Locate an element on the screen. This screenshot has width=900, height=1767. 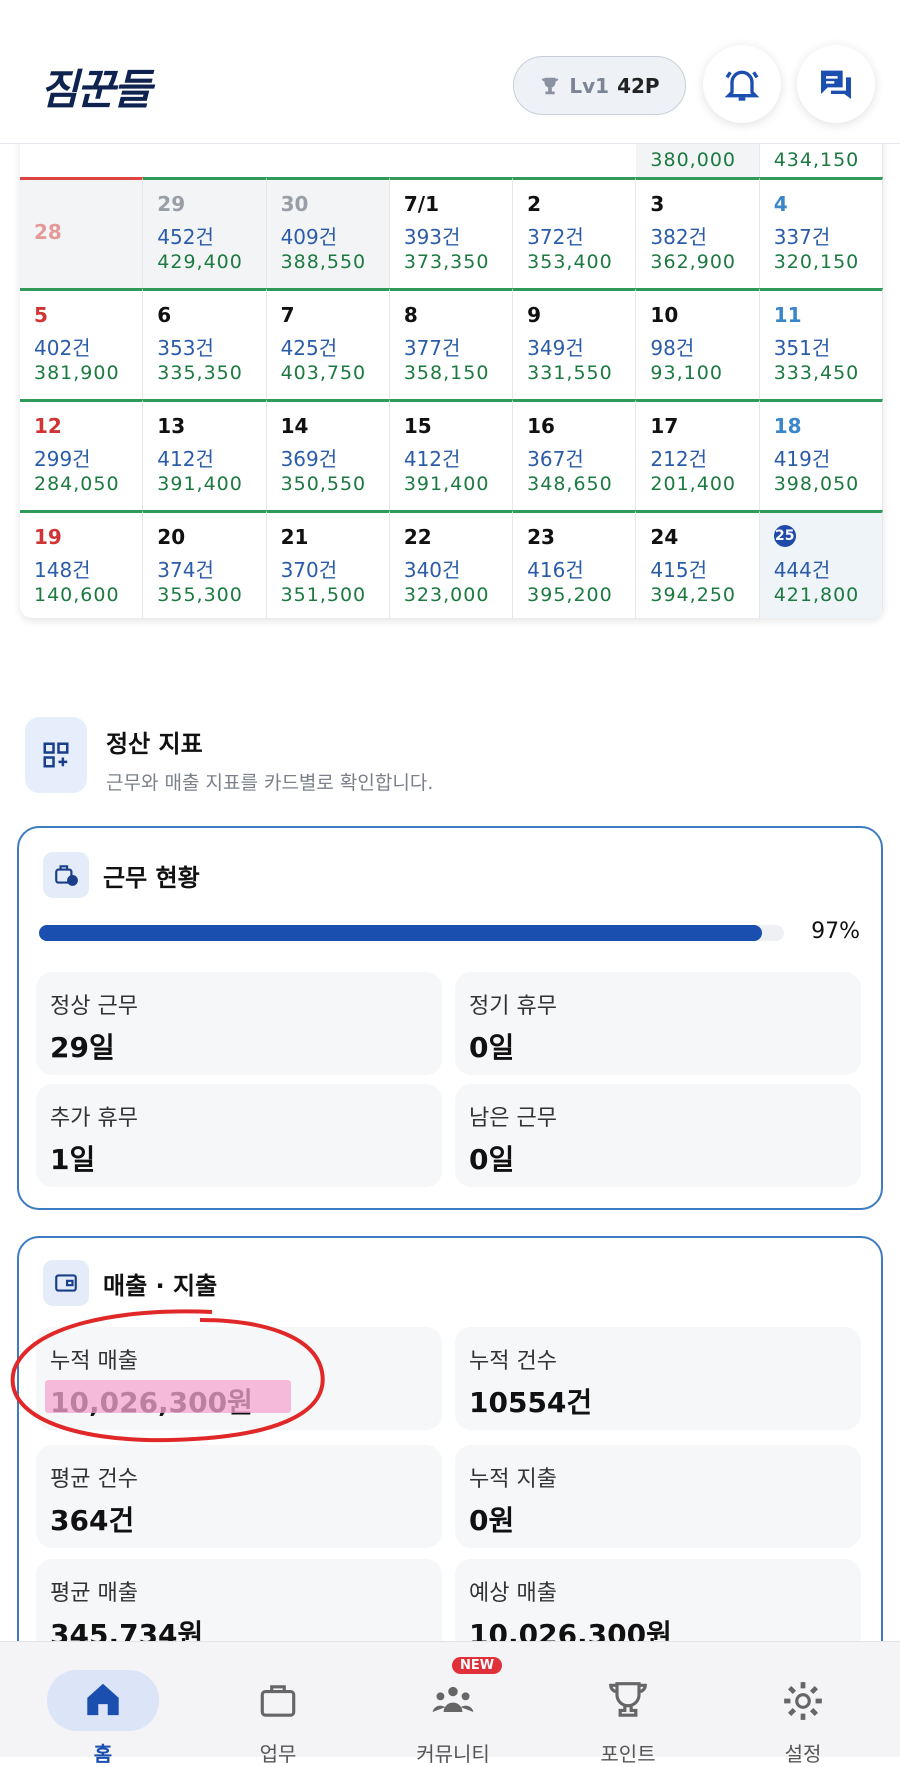
day-amount: 394,250 is located at coordinates (693, 595).